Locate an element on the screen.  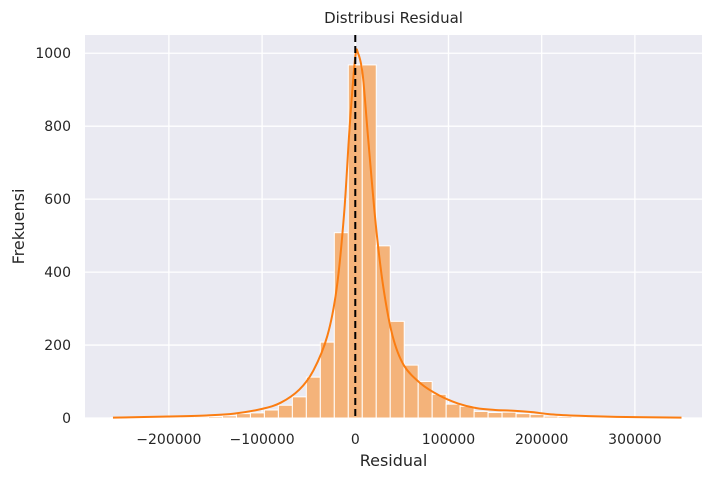
x-tick-label-1: −100000 is located at coordinates (261, 440).